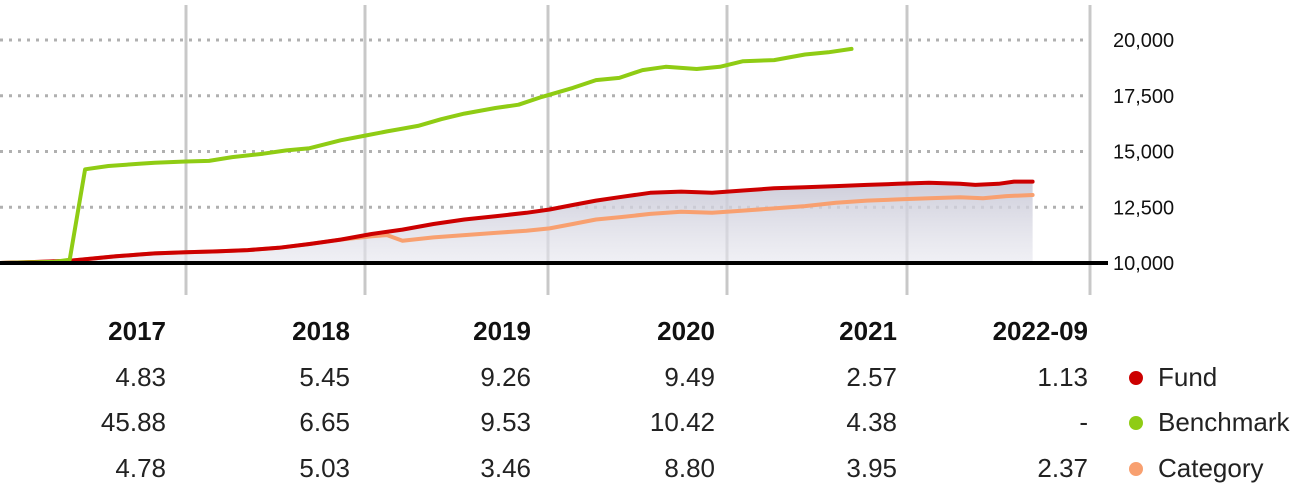  What do you see at coordinates (1143, 41) in the screenshot?
I see `y-tick-label: 20,000` at bounding box center [1143, 41].